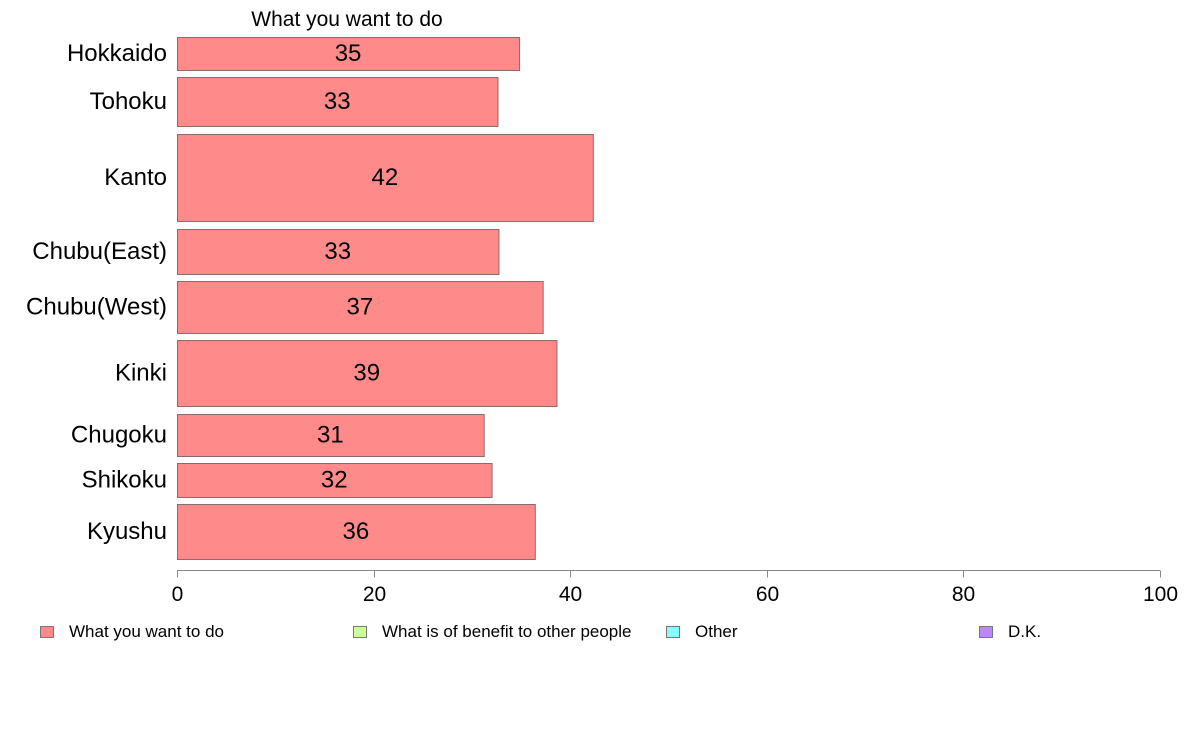  Describe the element at coordinates (1160, 594) in the screenshot. I see `x-tick-label: 100` at that location.